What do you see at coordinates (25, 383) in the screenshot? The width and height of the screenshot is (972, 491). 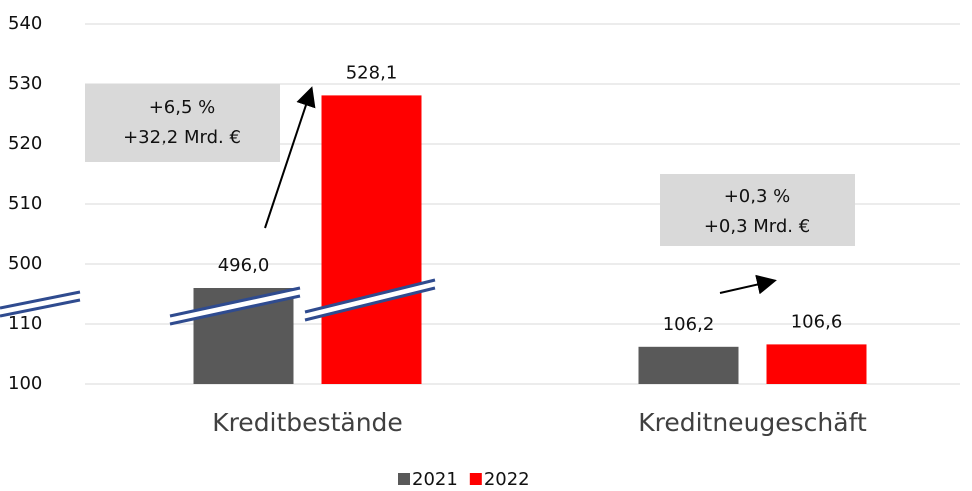 I see `y-tick-label: 100` at bounding box center [25, 383].